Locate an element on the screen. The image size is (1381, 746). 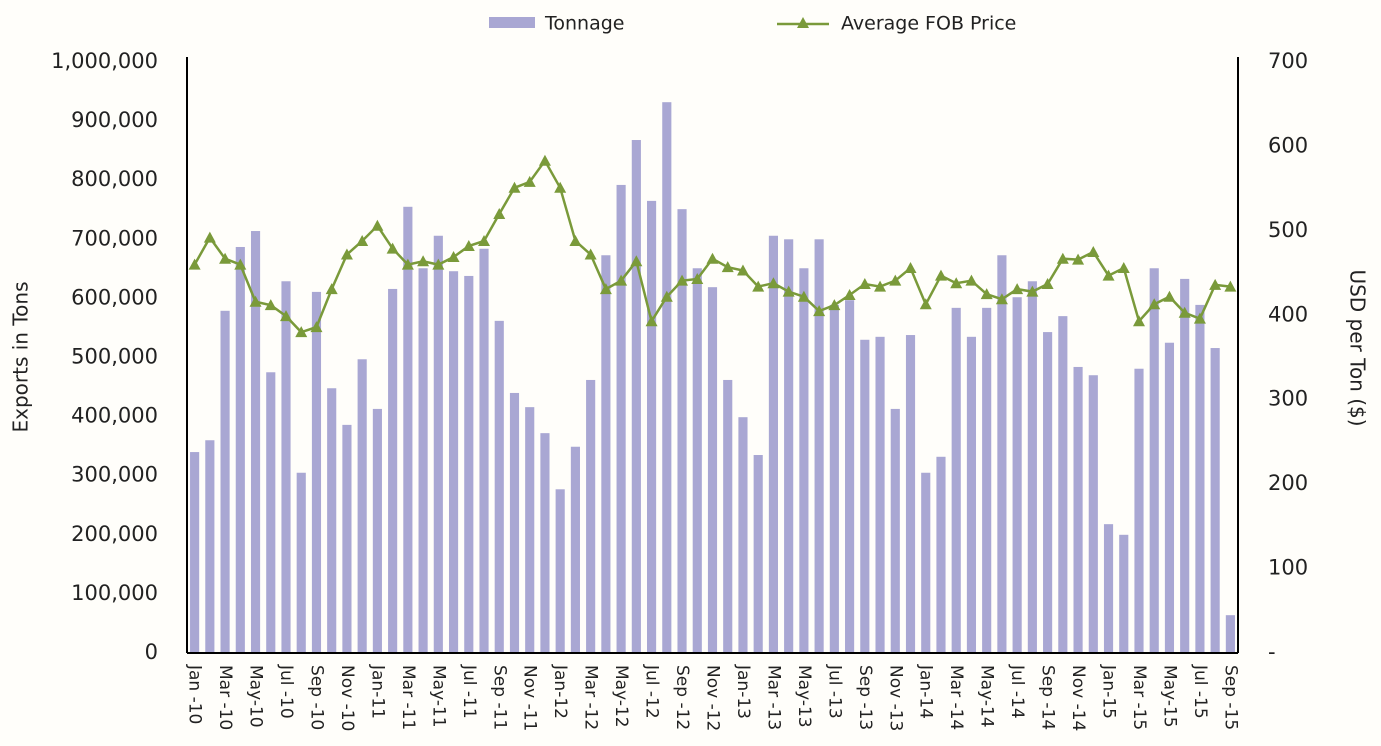
y-axis-label: Exports in Tons is located at coordinates (21, 357).